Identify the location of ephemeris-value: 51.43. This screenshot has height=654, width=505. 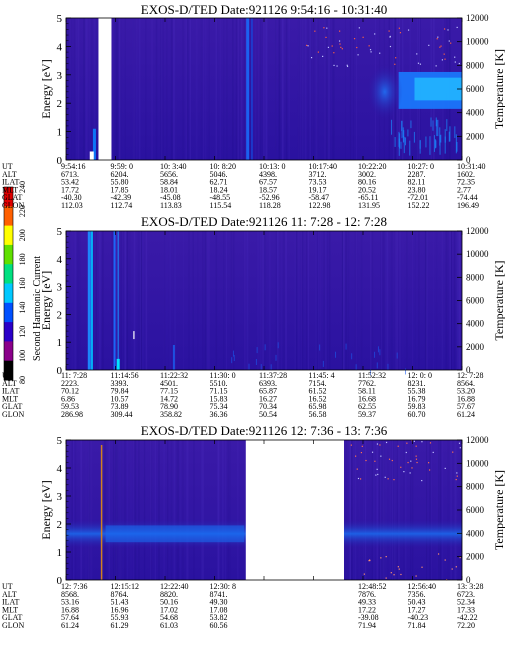
(120, 602).